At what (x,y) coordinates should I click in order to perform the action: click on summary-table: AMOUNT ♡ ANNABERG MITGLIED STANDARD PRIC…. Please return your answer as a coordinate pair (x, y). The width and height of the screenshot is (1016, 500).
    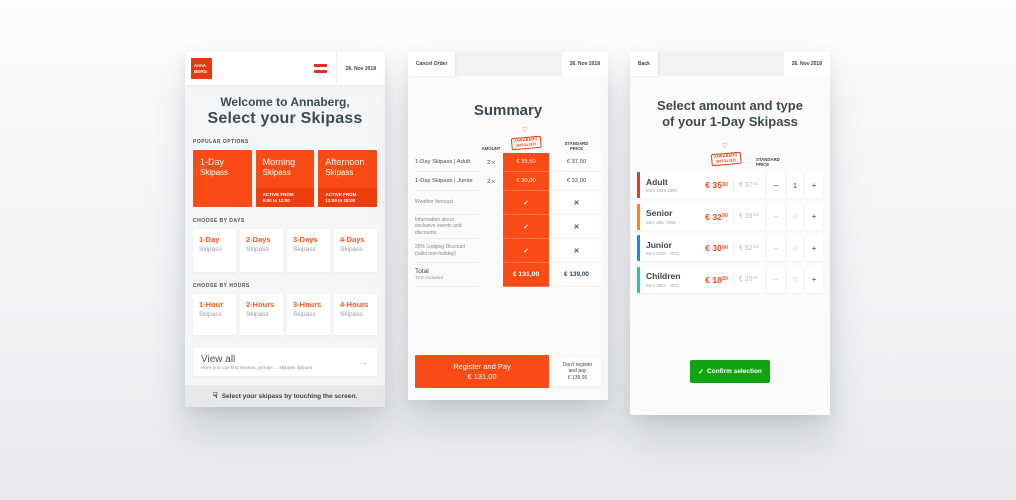
    Looking at the image, I should click on (508, 207).